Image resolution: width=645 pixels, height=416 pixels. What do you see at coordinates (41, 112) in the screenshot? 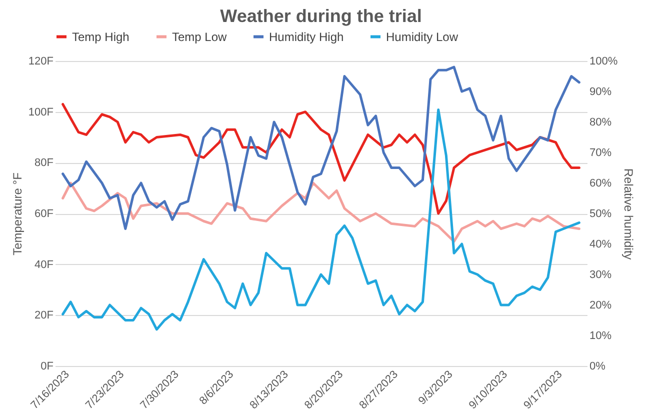
I see `y-tick-label: 100F` at bounding box center [41, 112].